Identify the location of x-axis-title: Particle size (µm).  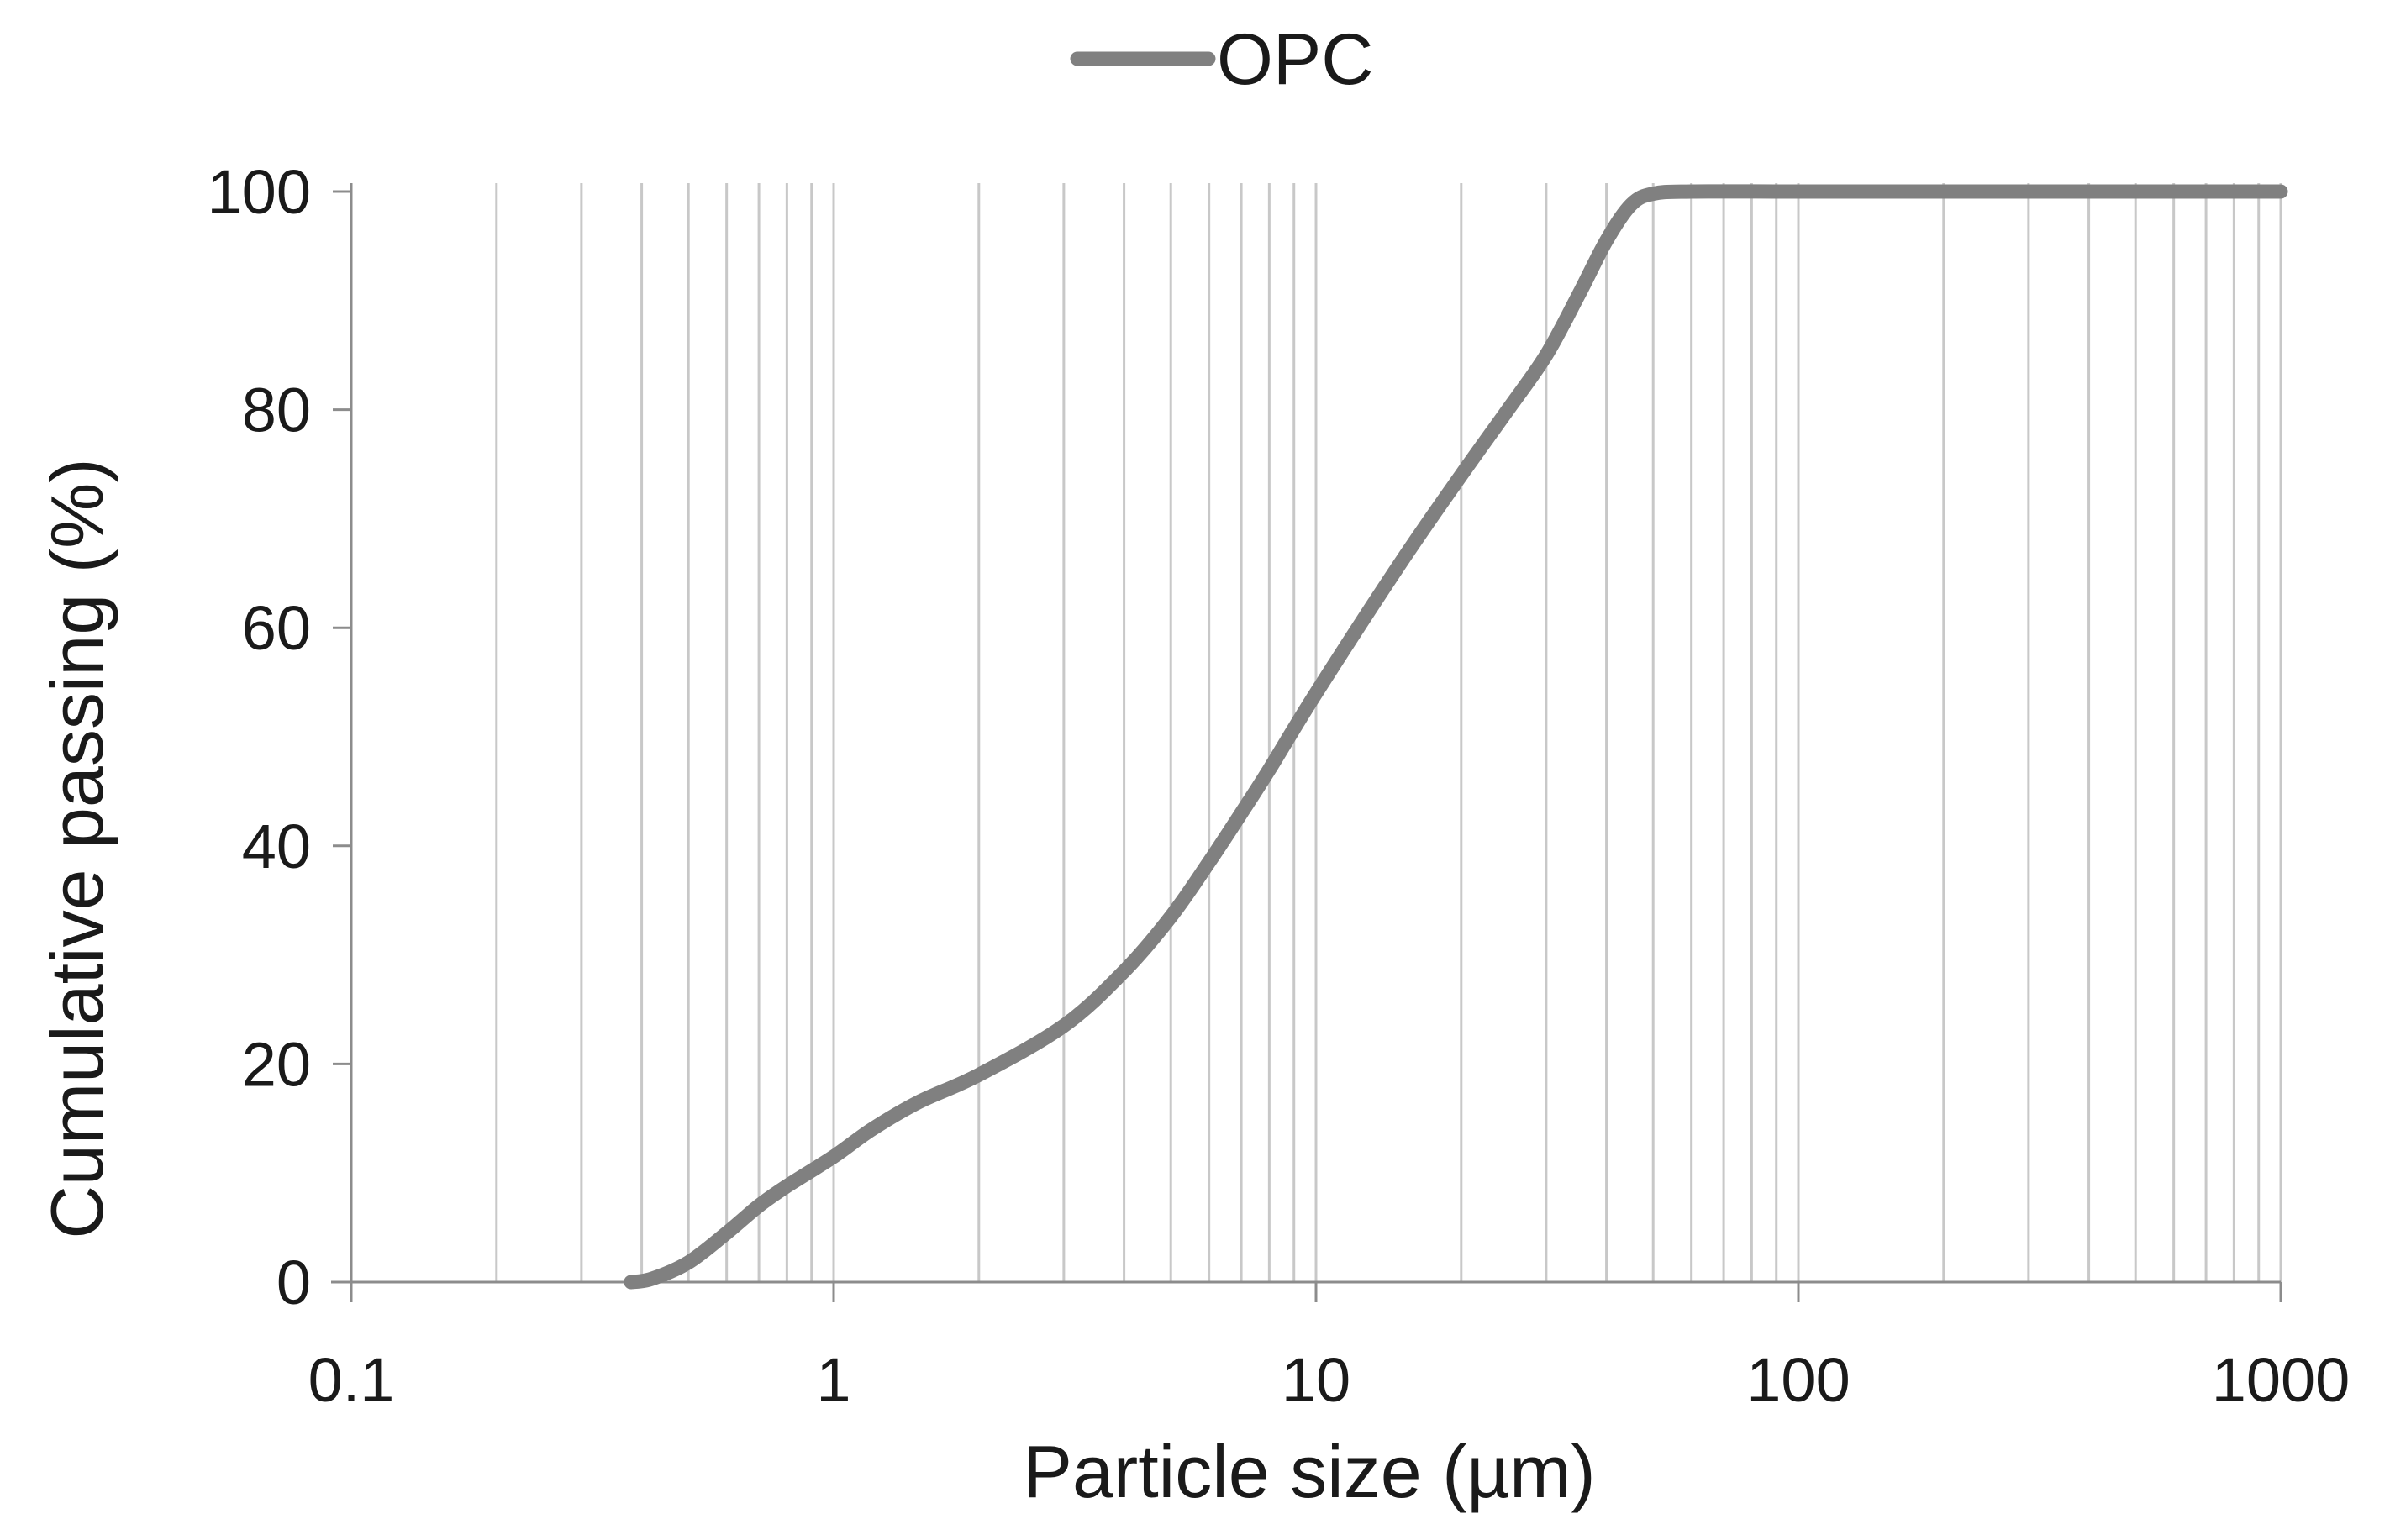
(1309, 1472).